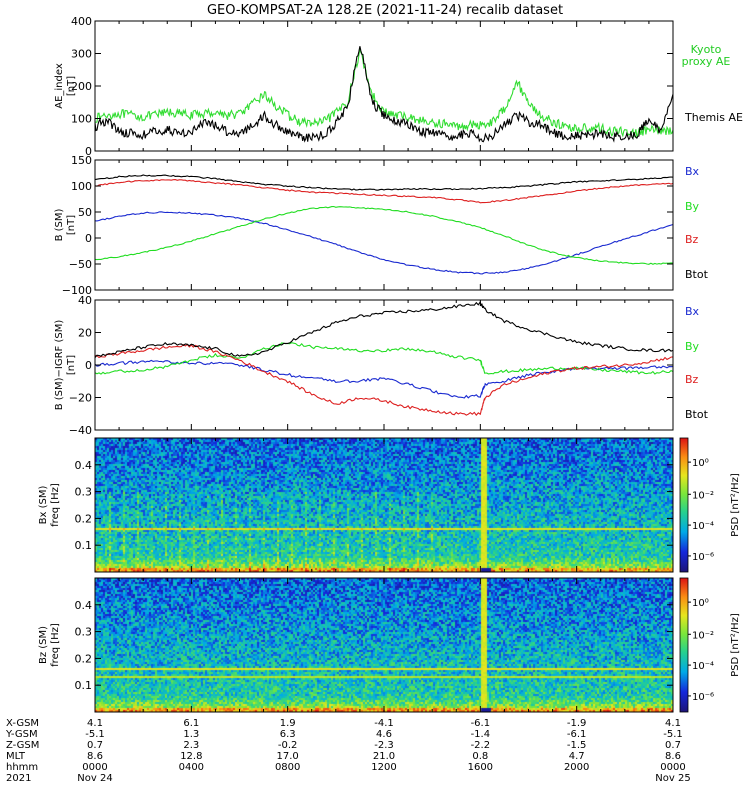 Image resolution: width=750 pixels, height=804 pixels. What do you see at coordinates (55, 505) in the screenshot?
I see `panel-3-ylabel: freq [Hz]` at bounding box center [55, 505].